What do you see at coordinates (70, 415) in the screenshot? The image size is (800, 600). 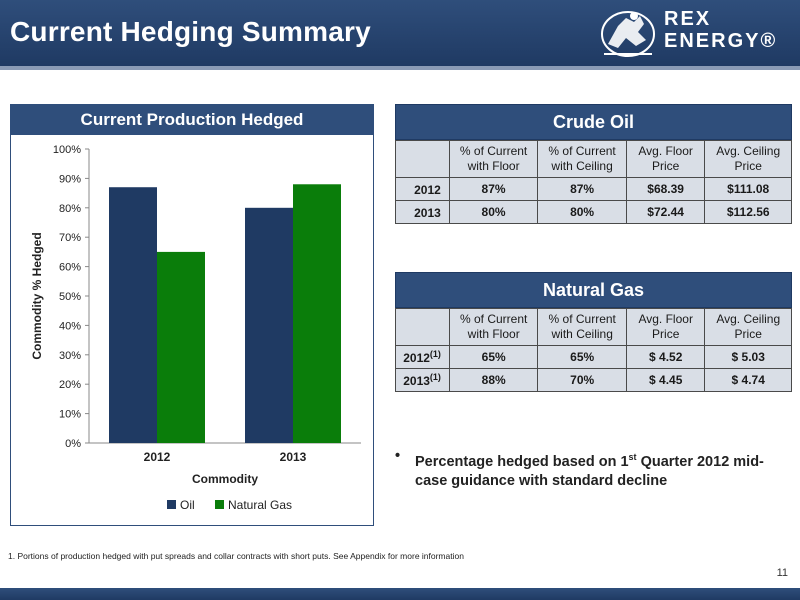 I see `y-tick-label: 10%` at bounding box center [70, 415].